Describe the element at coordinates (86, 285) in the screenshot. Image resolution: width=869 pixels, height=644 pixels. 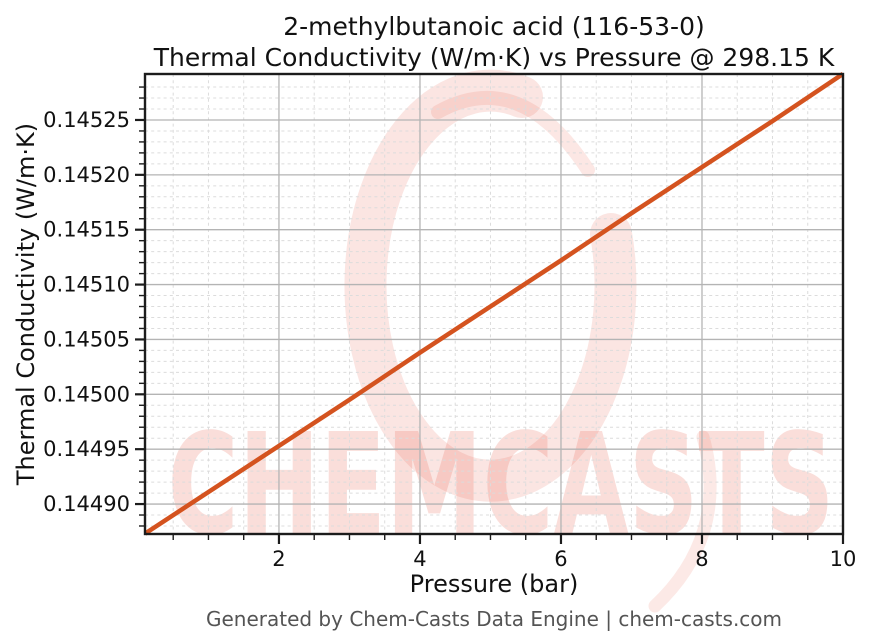
I see `y-tick-label: 0.14510` at that location.